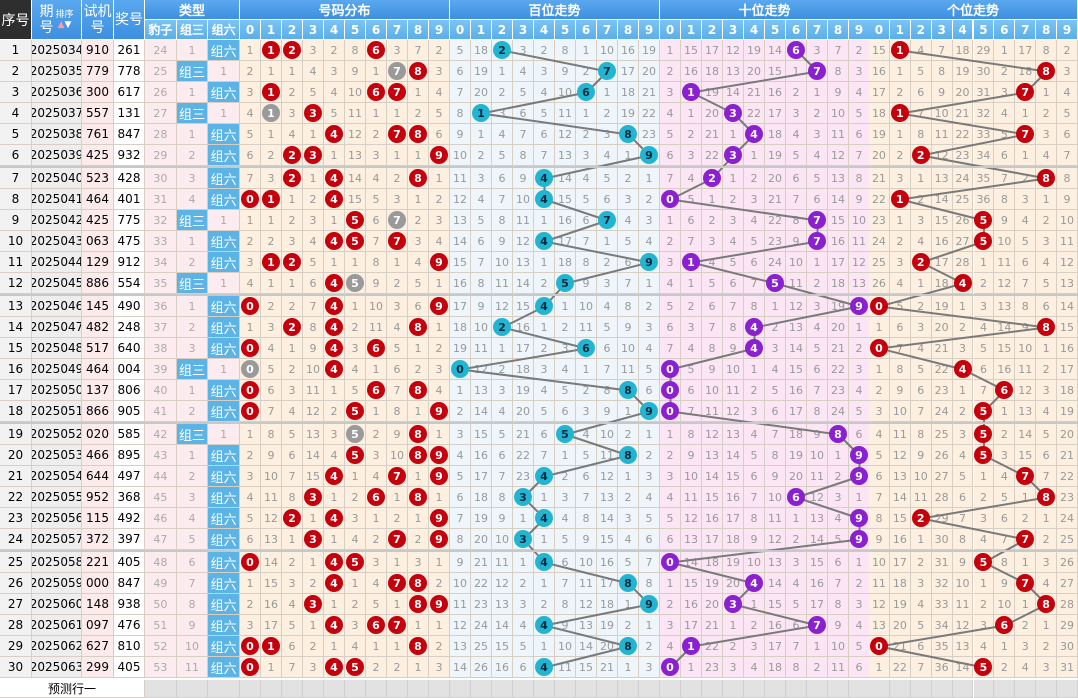 The width and height of the screenshot is (1078, 698). Describe the element at coordinates (942, 390) in the screenshot. I see `ge-cell: 23` at that location.